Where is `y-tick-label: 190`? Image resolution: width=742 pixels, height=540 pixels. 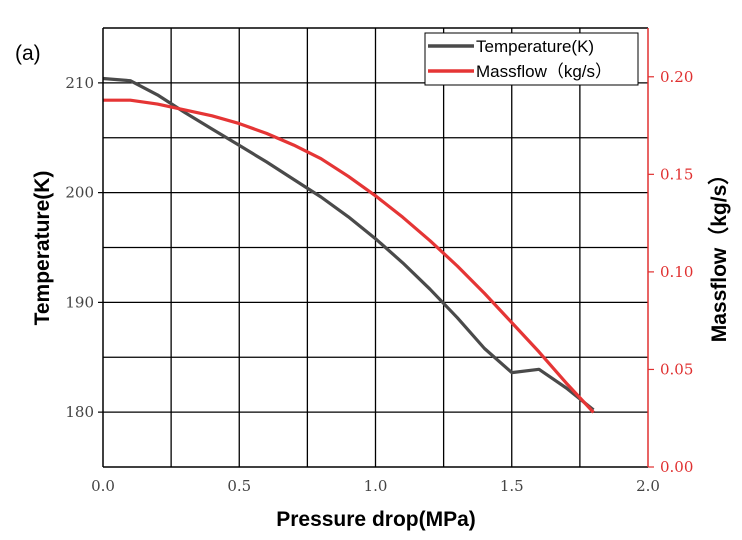 y-tick-label: 190 is located at coordinates (79, 302).